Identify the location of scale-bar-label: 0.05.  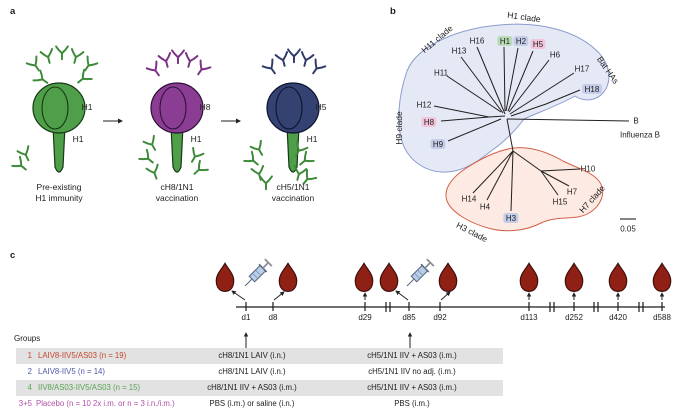
(628, 229).